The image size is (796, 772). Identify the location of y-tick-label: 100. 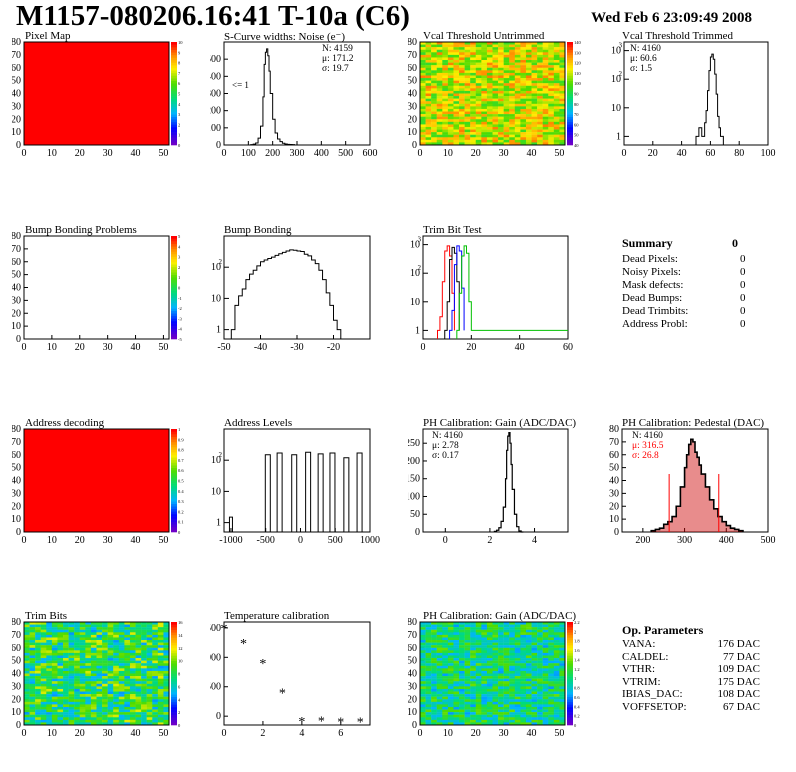
(215, 128).